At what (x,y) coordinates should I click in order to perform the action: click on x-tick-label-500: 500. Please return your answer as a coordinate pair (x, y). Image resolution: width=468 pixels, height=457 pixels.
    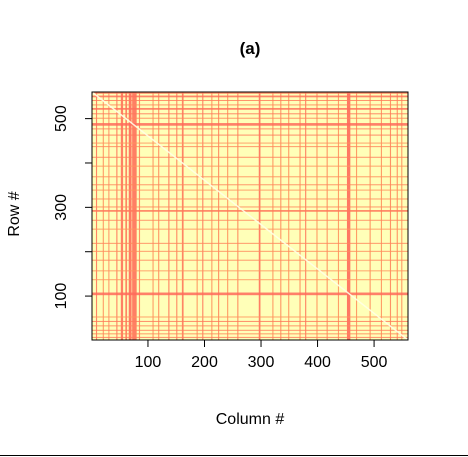
    Looking at the image, I should click on (374, 362).